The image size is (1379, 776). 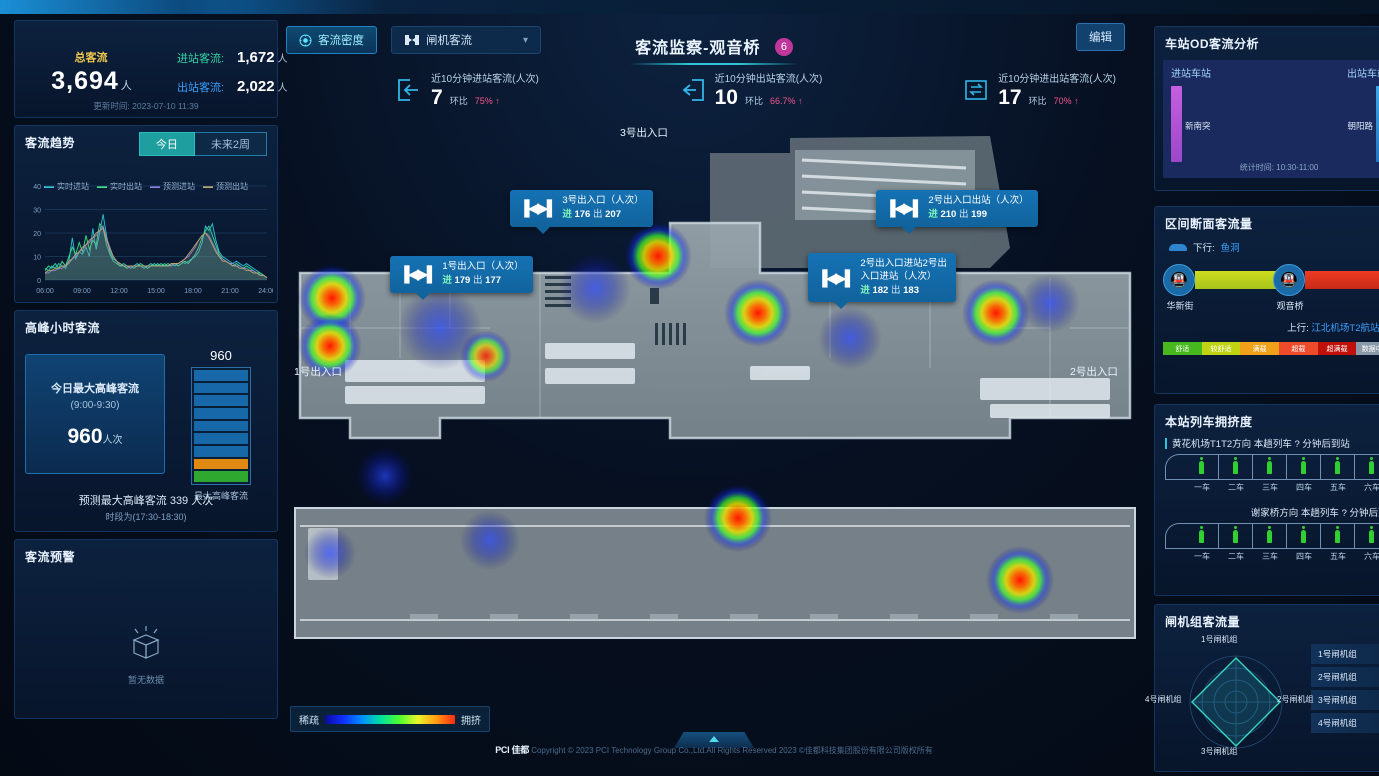 I want to click on edit-button: 编辑, so click(x=1100, y=37).